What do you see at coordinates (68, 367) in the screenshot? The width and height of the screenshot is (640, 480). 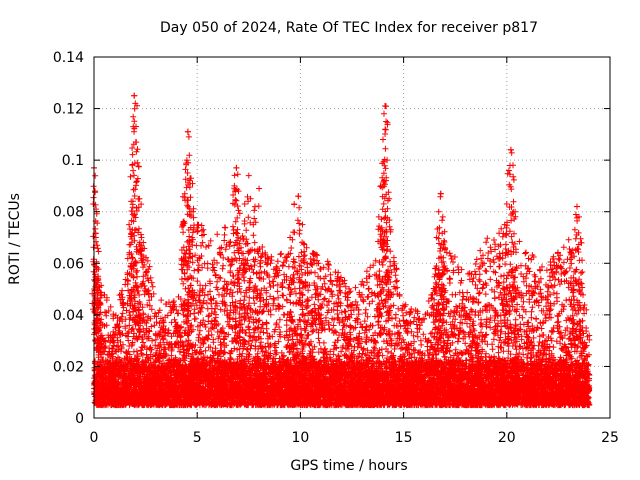 I see `y-tick-label: 0.02` at bounding box center [68, 367].